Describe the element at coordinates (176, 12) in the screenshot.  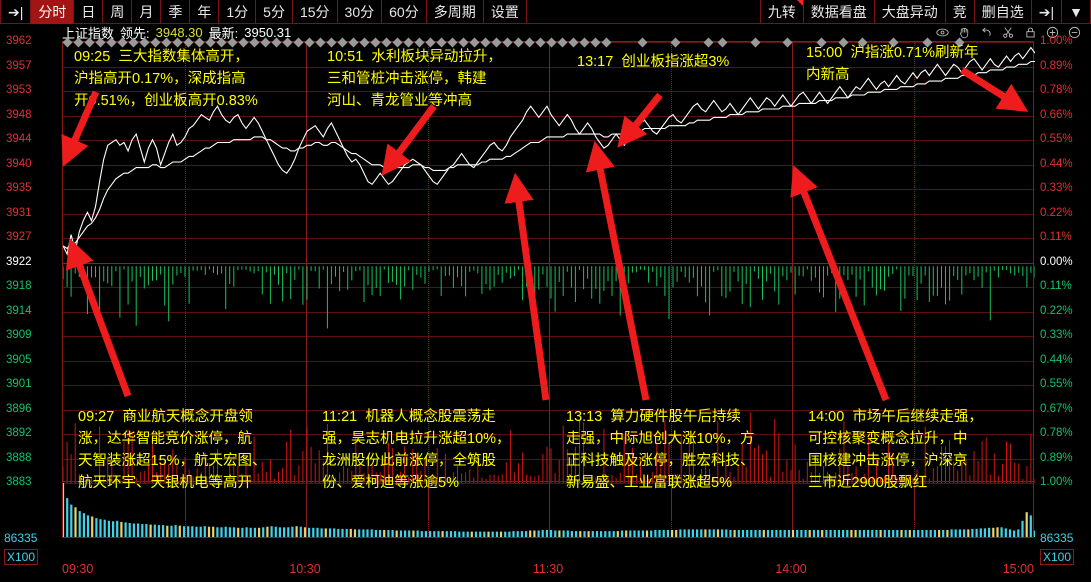
I see `tab-quarter: 季` at that location.